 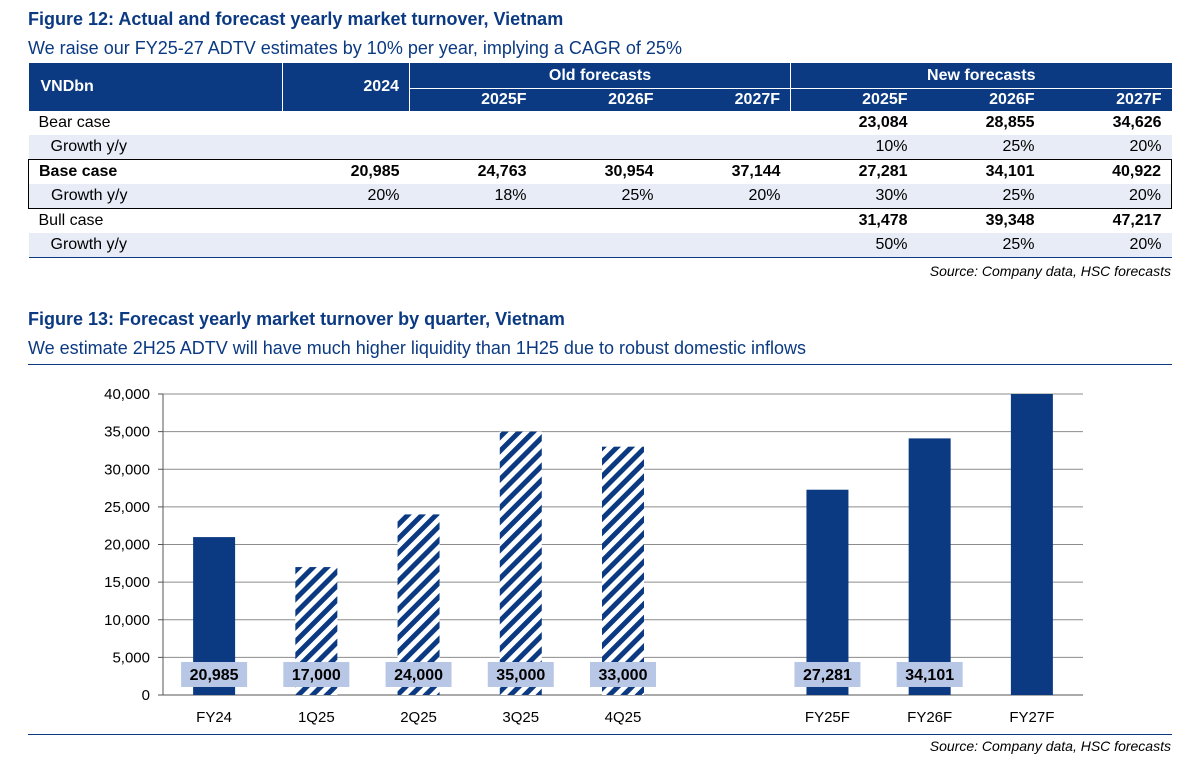 I want to click on cell-new-2025f: 10%, so click(x=854, y=147).